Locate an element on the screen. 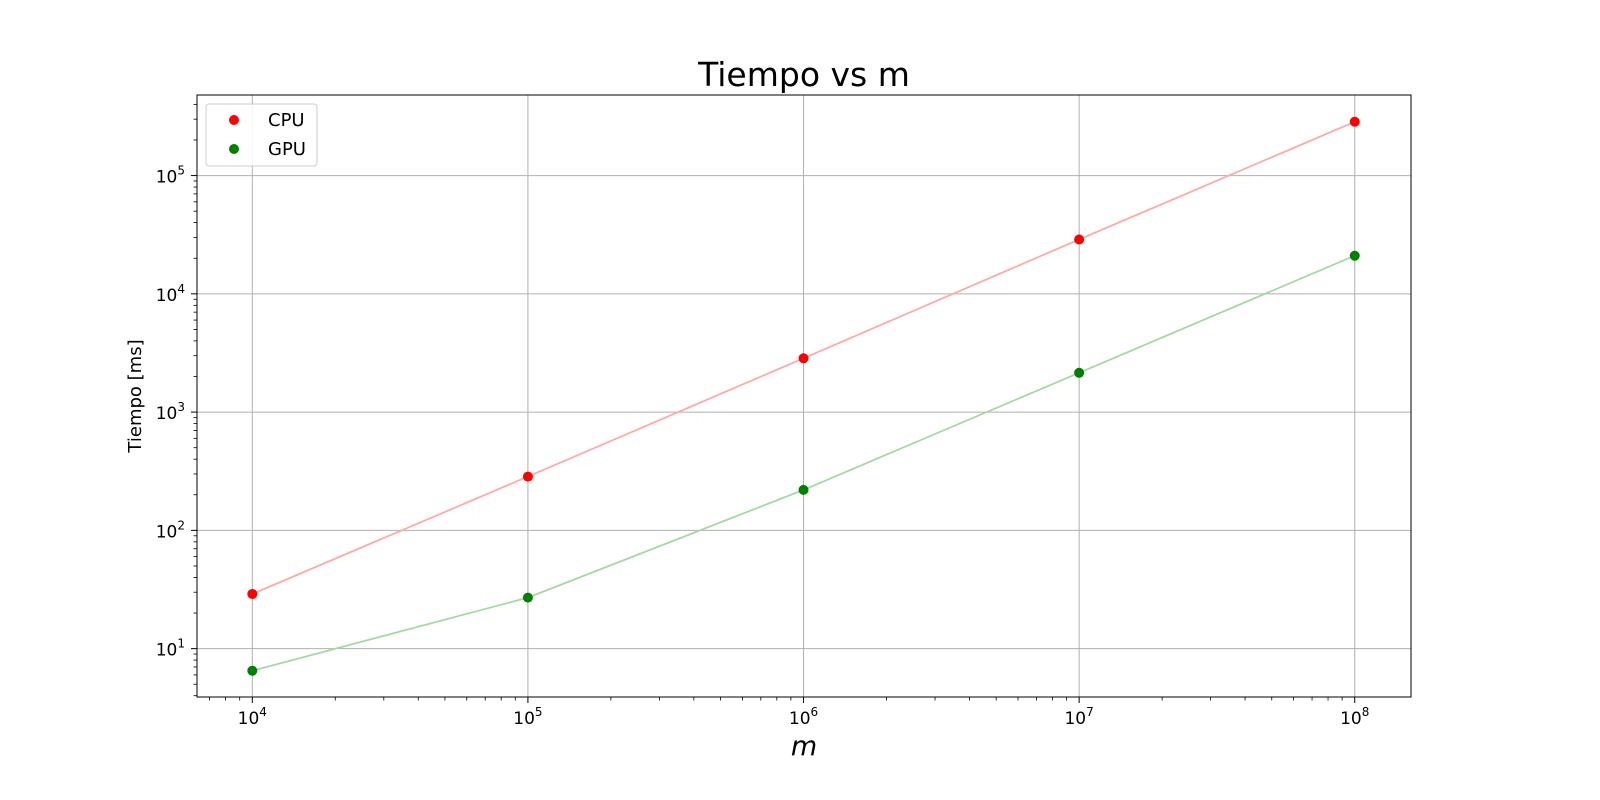  legend-label-cpu: CPU is located at coordinates (286, 120).